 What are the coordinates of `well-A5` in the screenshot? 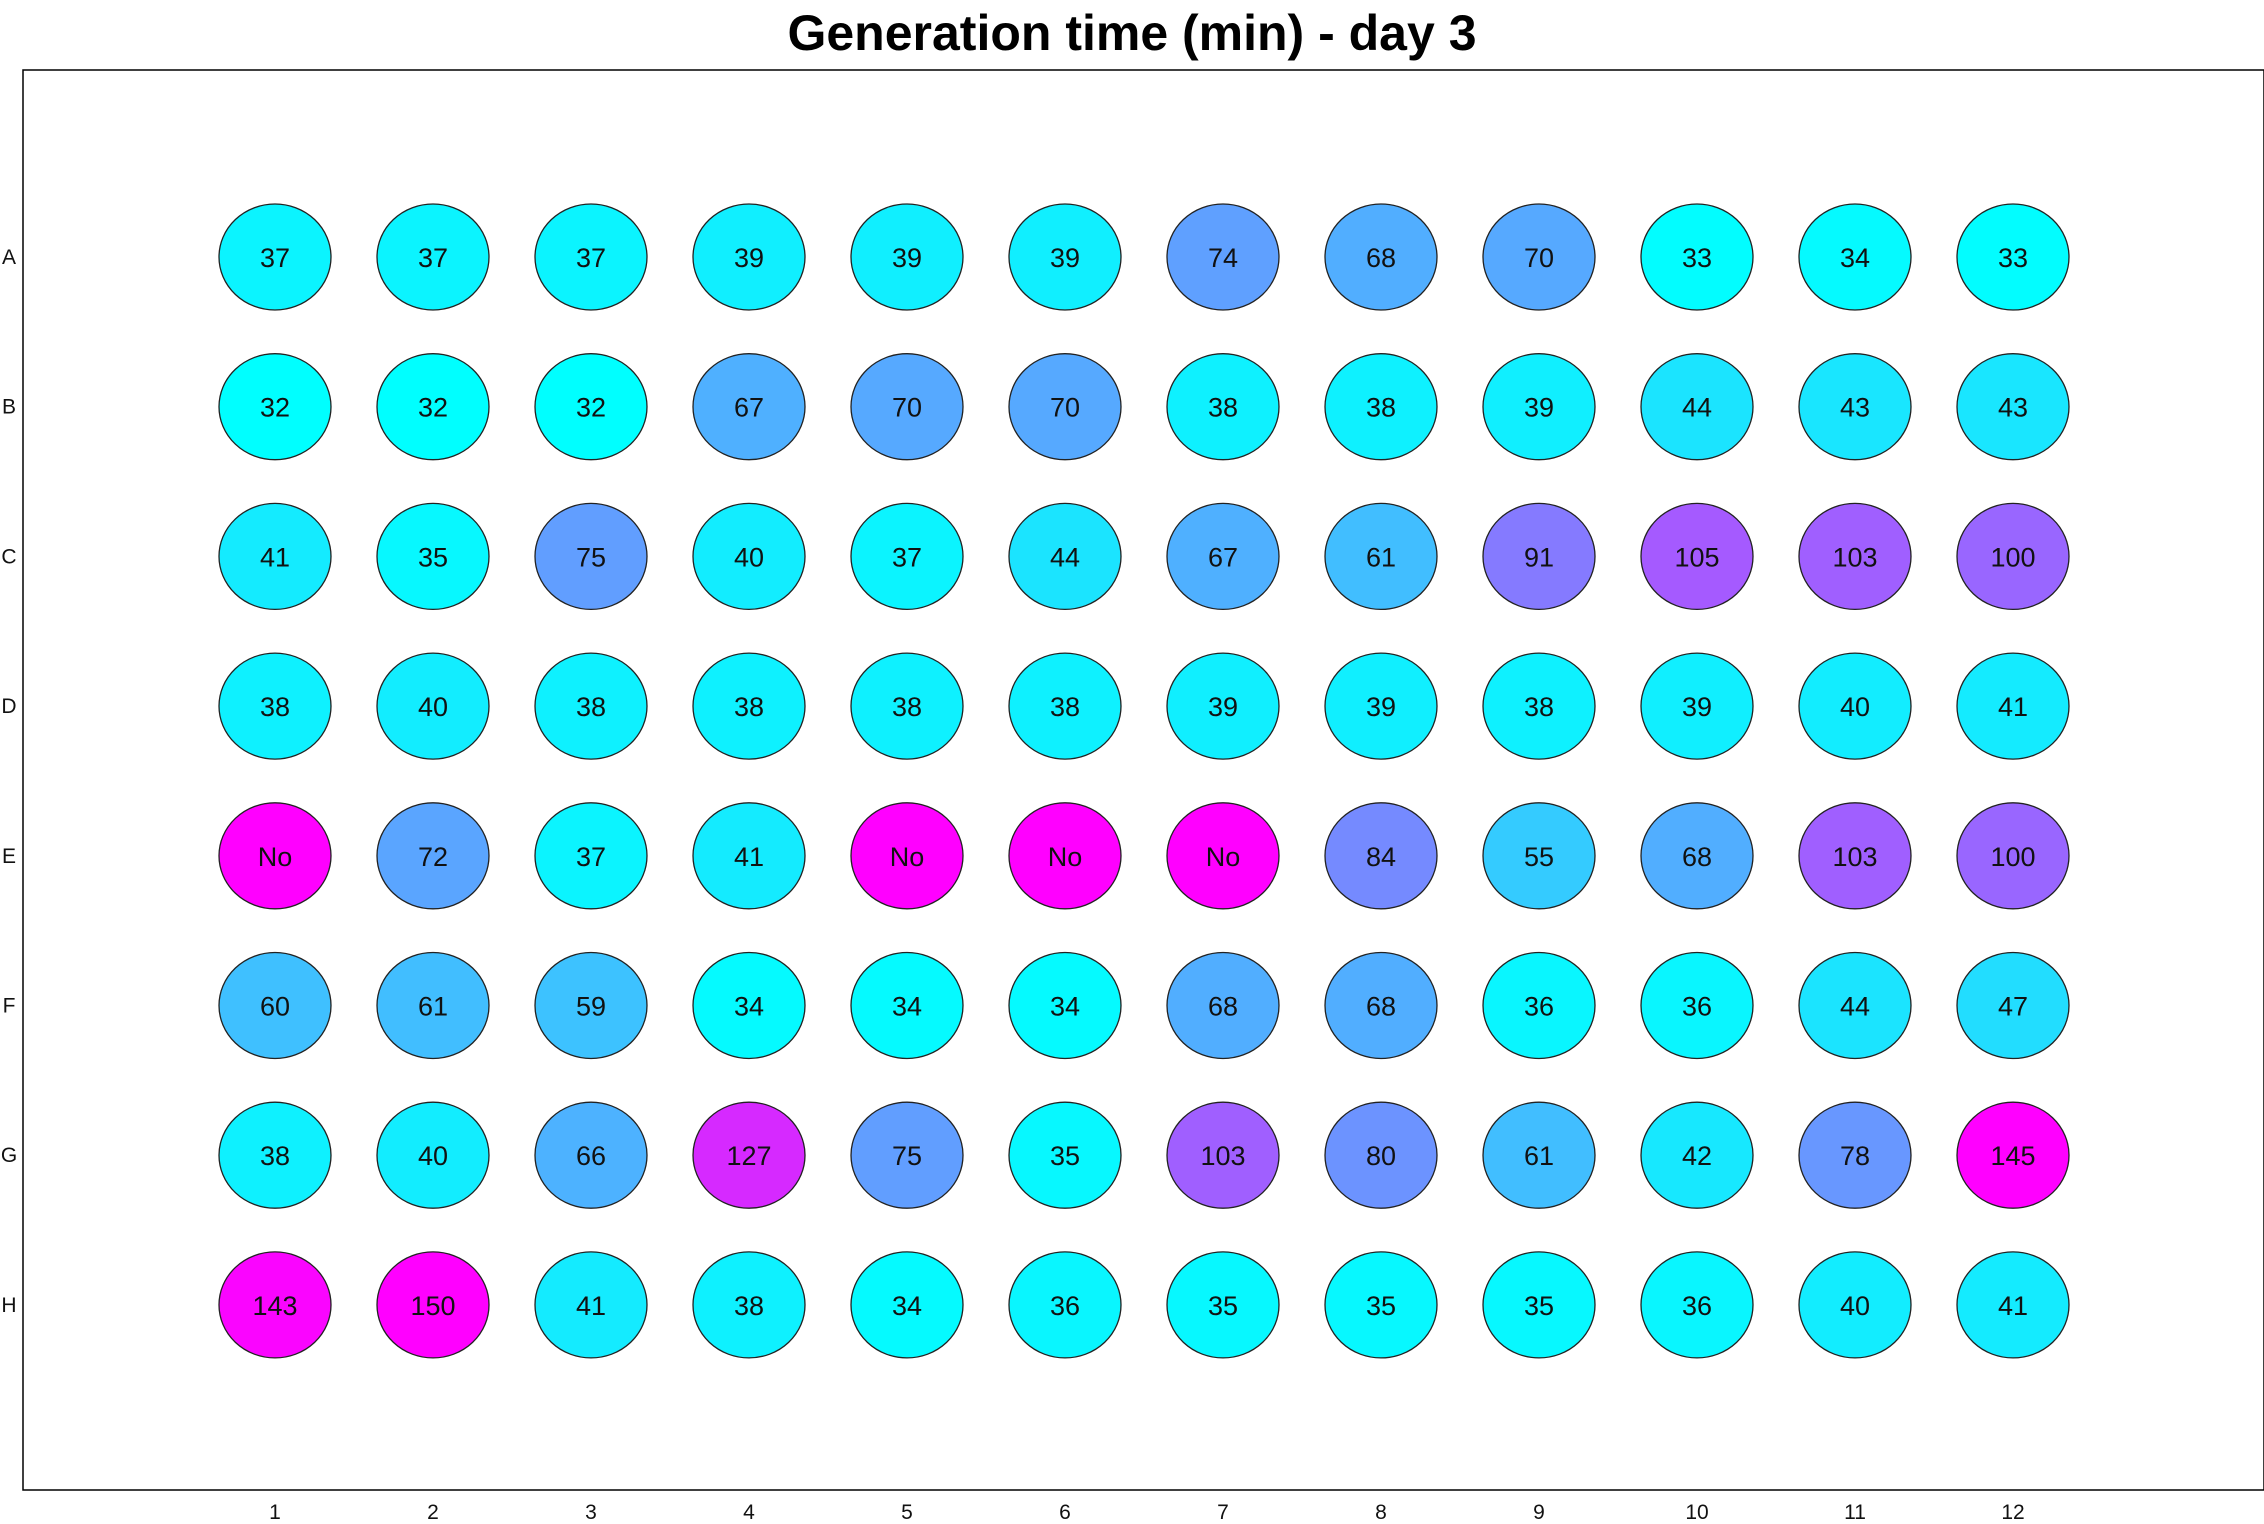 It's located at (907, 257).